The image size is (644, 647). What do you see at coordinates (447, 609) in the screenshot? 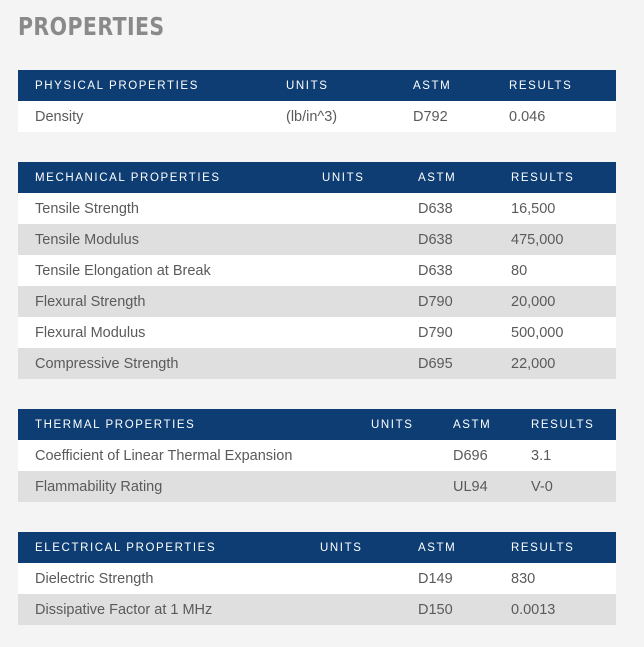
I see `property-astm: D150` at bounding box center [447, 609].